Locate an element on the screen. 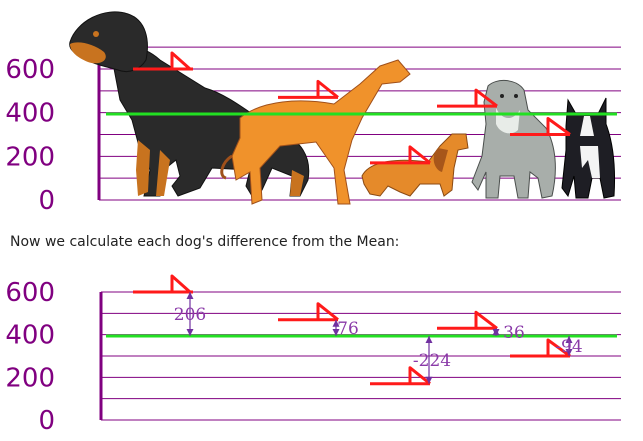 The width and height of the screenshot is (643, 441). rottweiler-eye is located at coordinates (96, 34).